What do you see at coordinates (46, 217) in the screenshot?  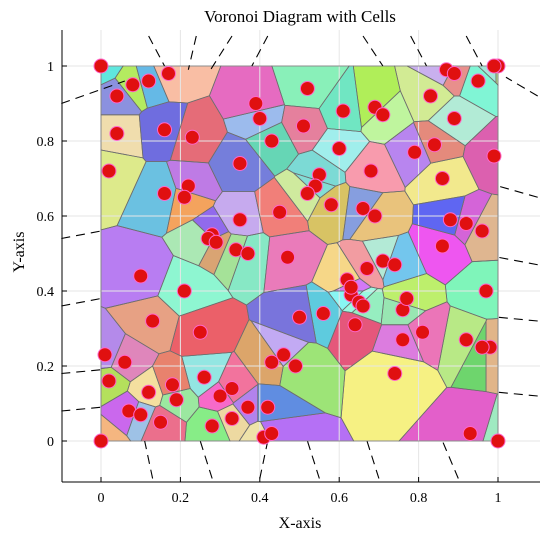 I see `y-tick-label: 0.6` at bounding box center [46, 217].